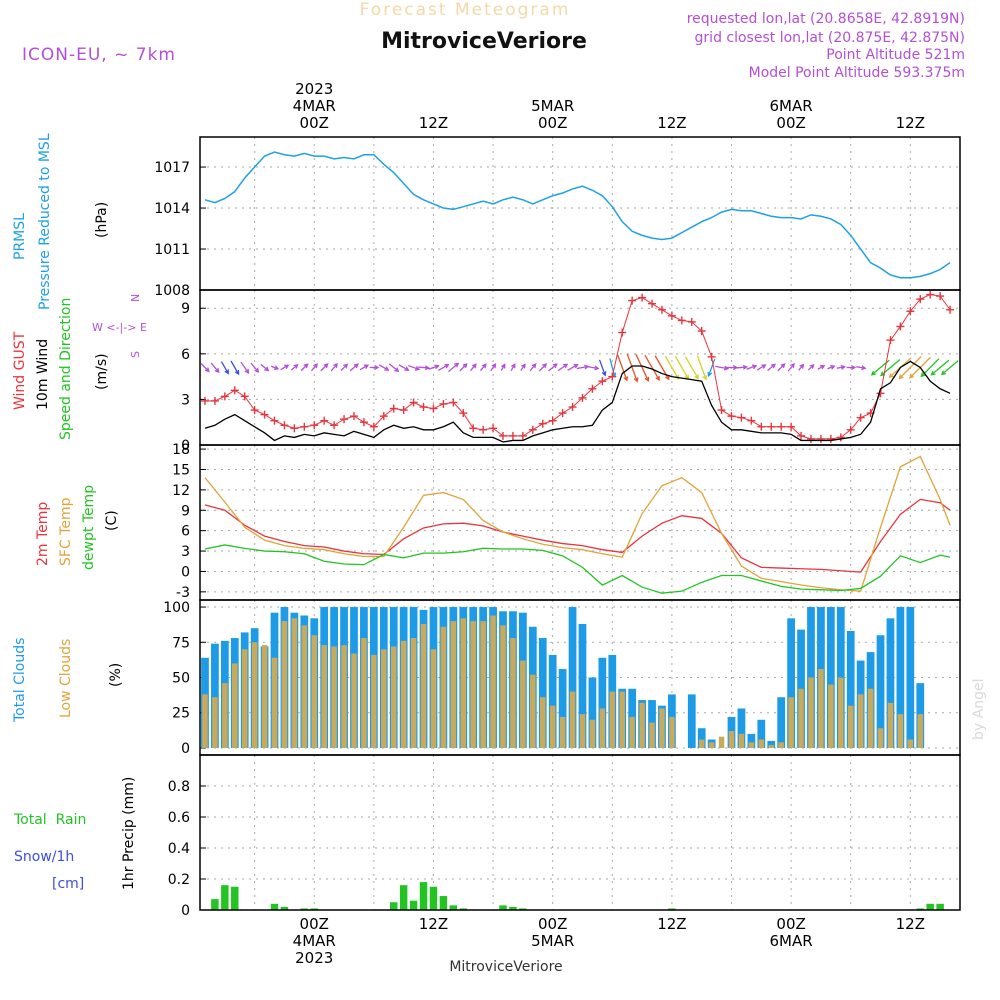 Image resolution: width=1000 pixels, height=1000 pixels. What do you see at coordinates (185, 309) in the screenshot?
I see `y-tick-label: 9` at bounding box center [185, 309].